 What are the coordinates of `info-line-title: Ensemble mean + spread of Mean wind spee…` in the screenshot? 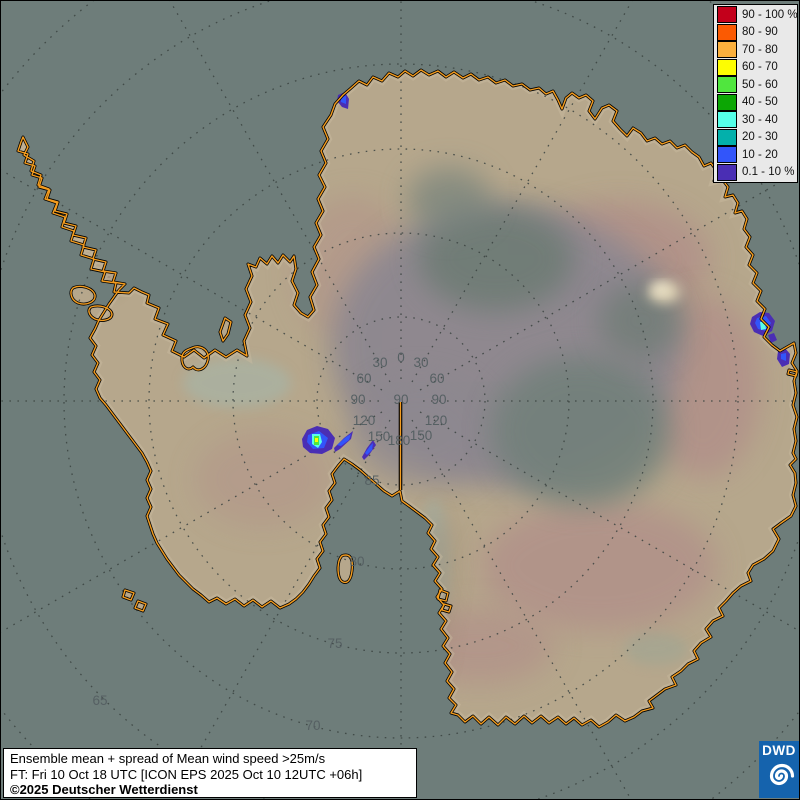 It's located at (168, 758).